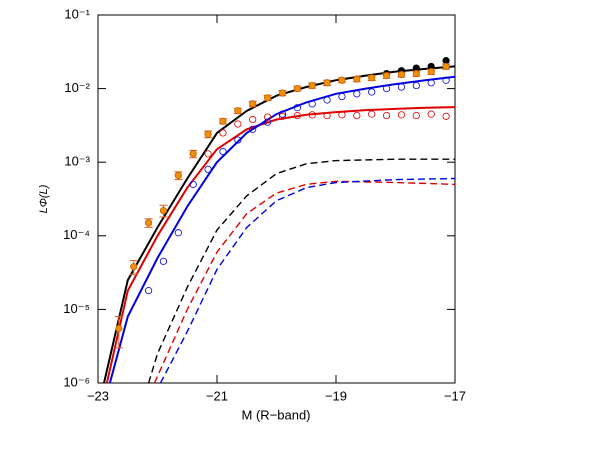  Describe the element at coordinates (44, 198) in the screenshot. I see `y-axis-label: LΦ(L)` at that location.